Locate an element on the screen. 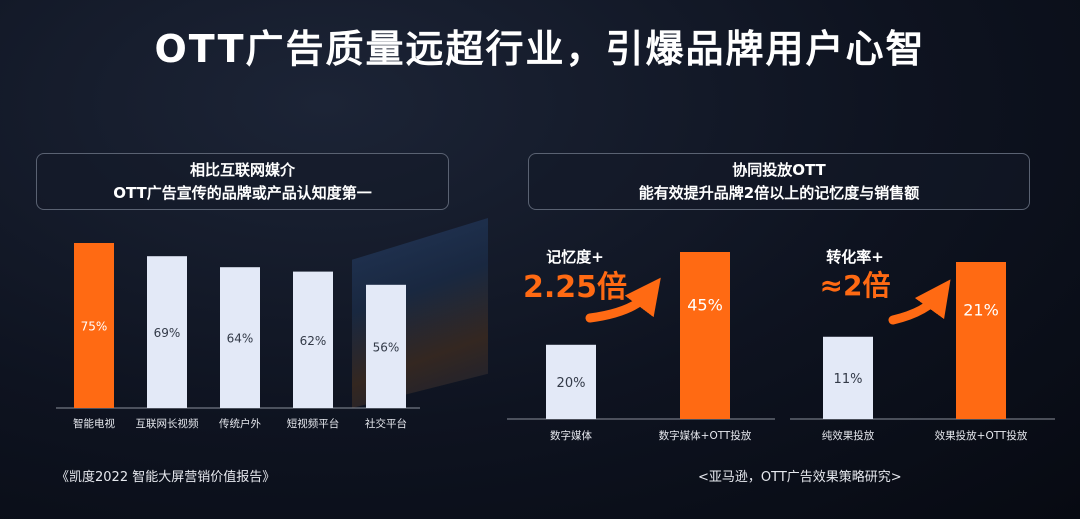  data-label: 62% is located at coordinates (313, 341).